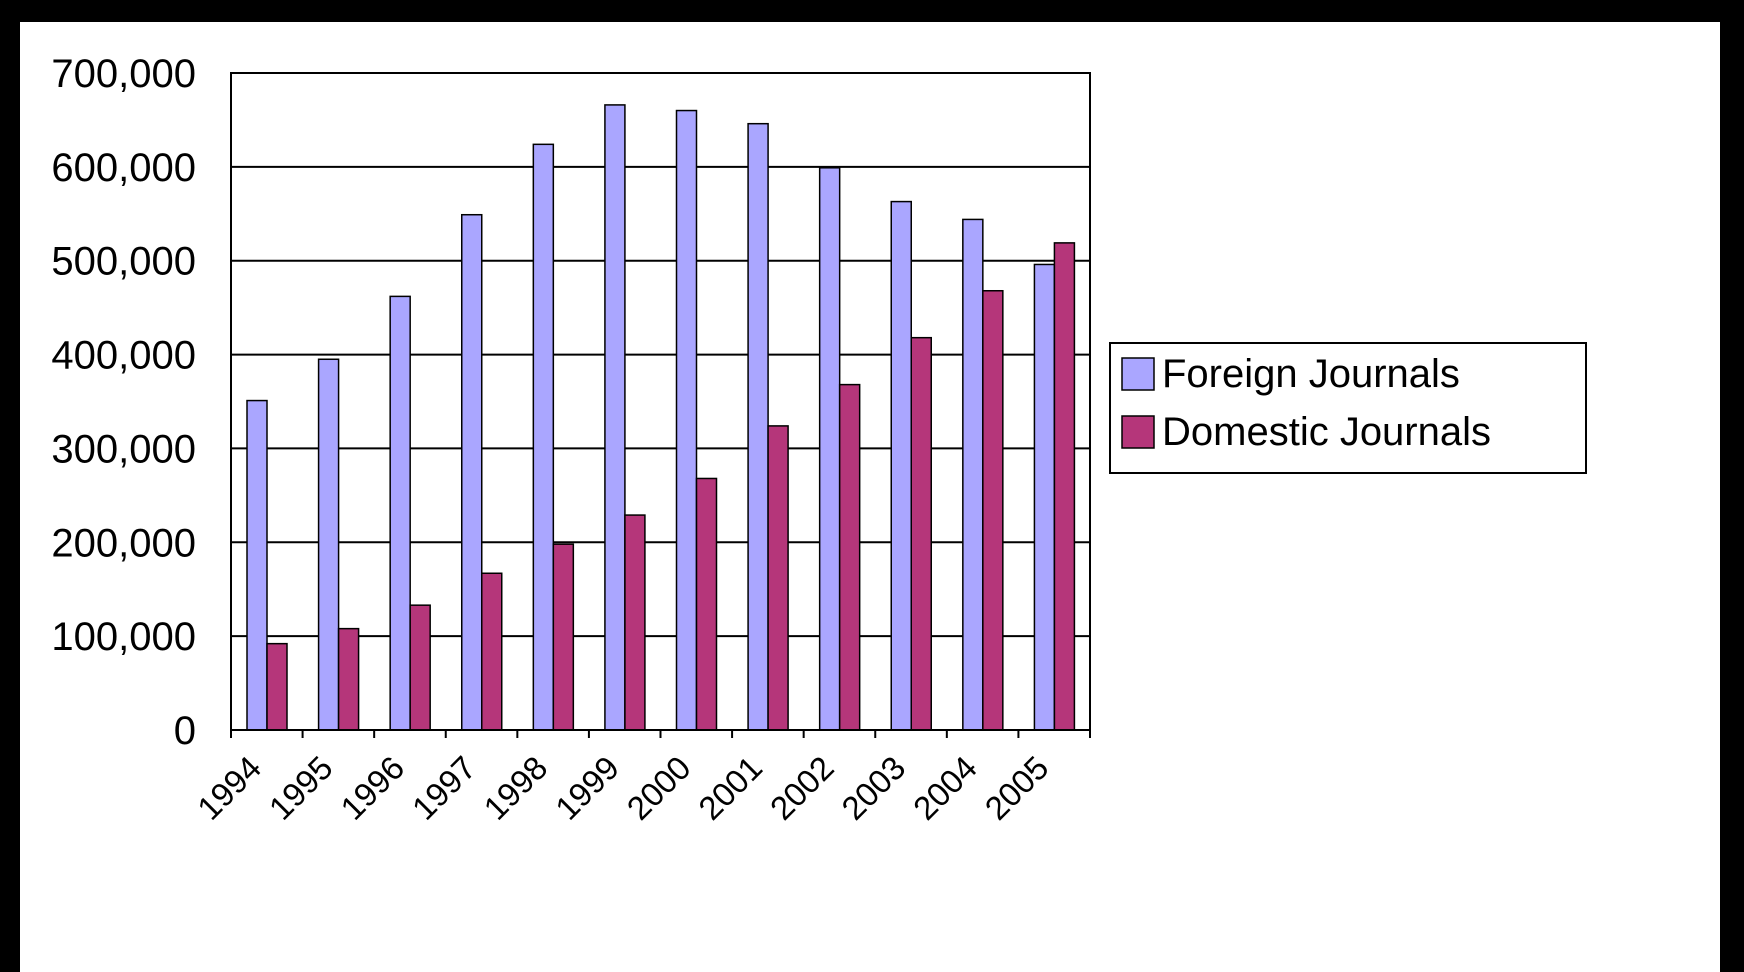  I want to click on x-tick-label: 2004, so click(945, 788).